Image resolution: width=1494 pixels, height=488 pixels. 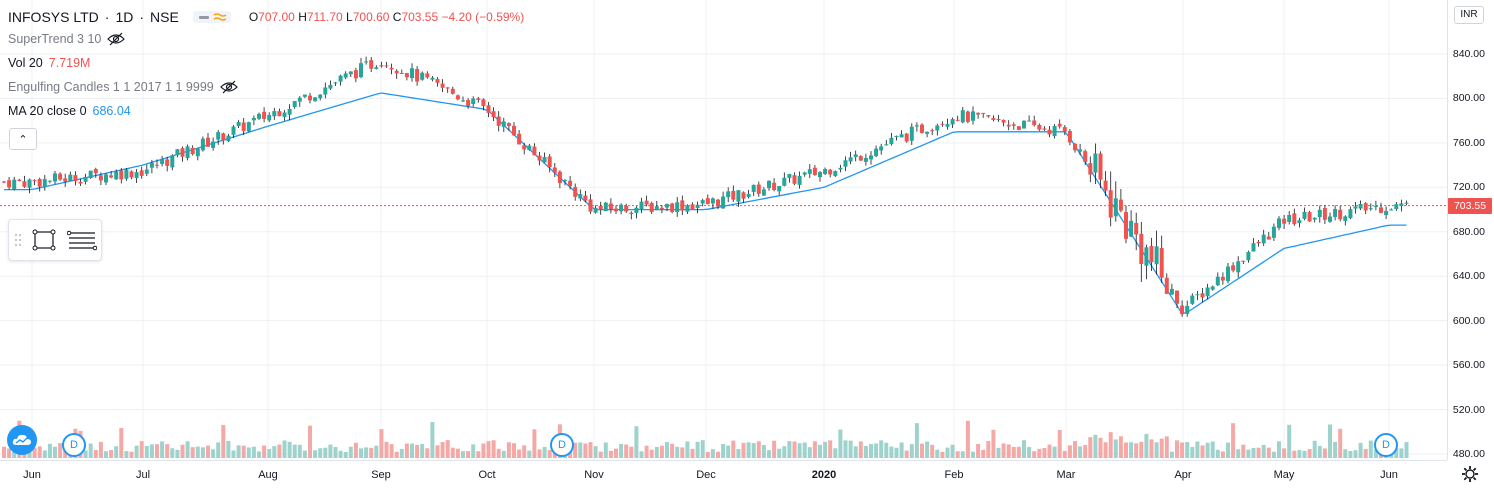 I want to click on market-status-toggle, so click(x=211, y=17).